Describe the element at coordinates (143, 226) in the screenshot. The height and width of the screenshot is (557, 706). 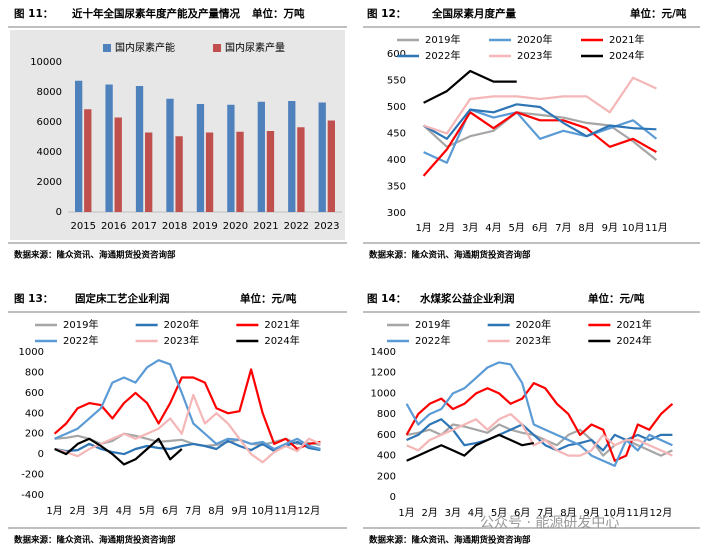
I see `x-tick-label: 2017` at that location.